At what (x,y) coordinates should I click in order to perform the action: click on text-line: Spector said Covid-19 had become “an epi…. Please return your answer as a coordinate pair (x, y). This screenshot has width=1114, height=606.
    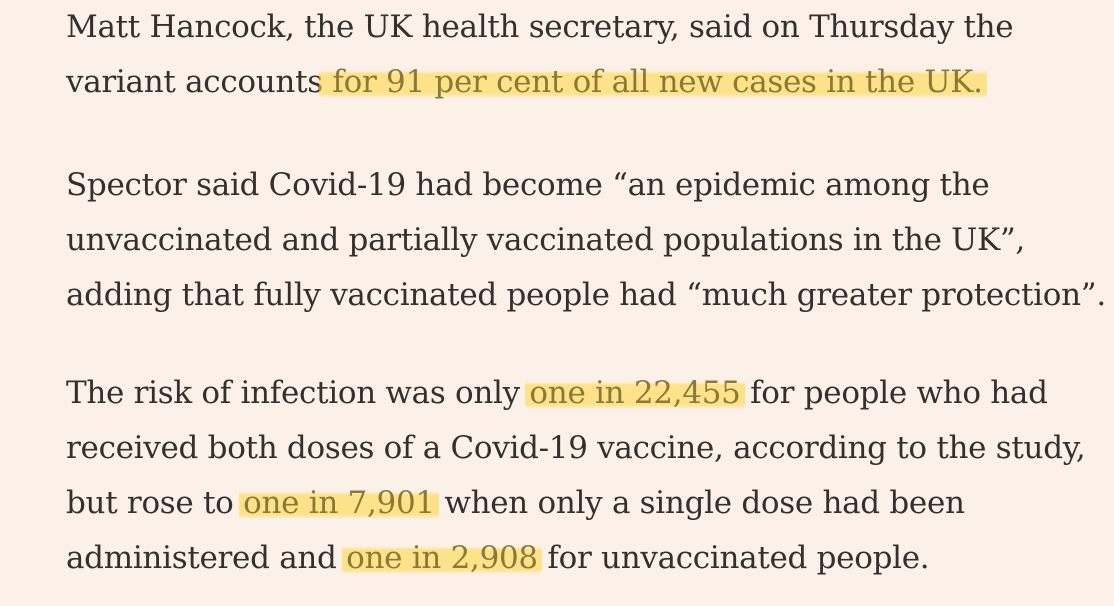
    Looking at the image, I should click on (586, 185).